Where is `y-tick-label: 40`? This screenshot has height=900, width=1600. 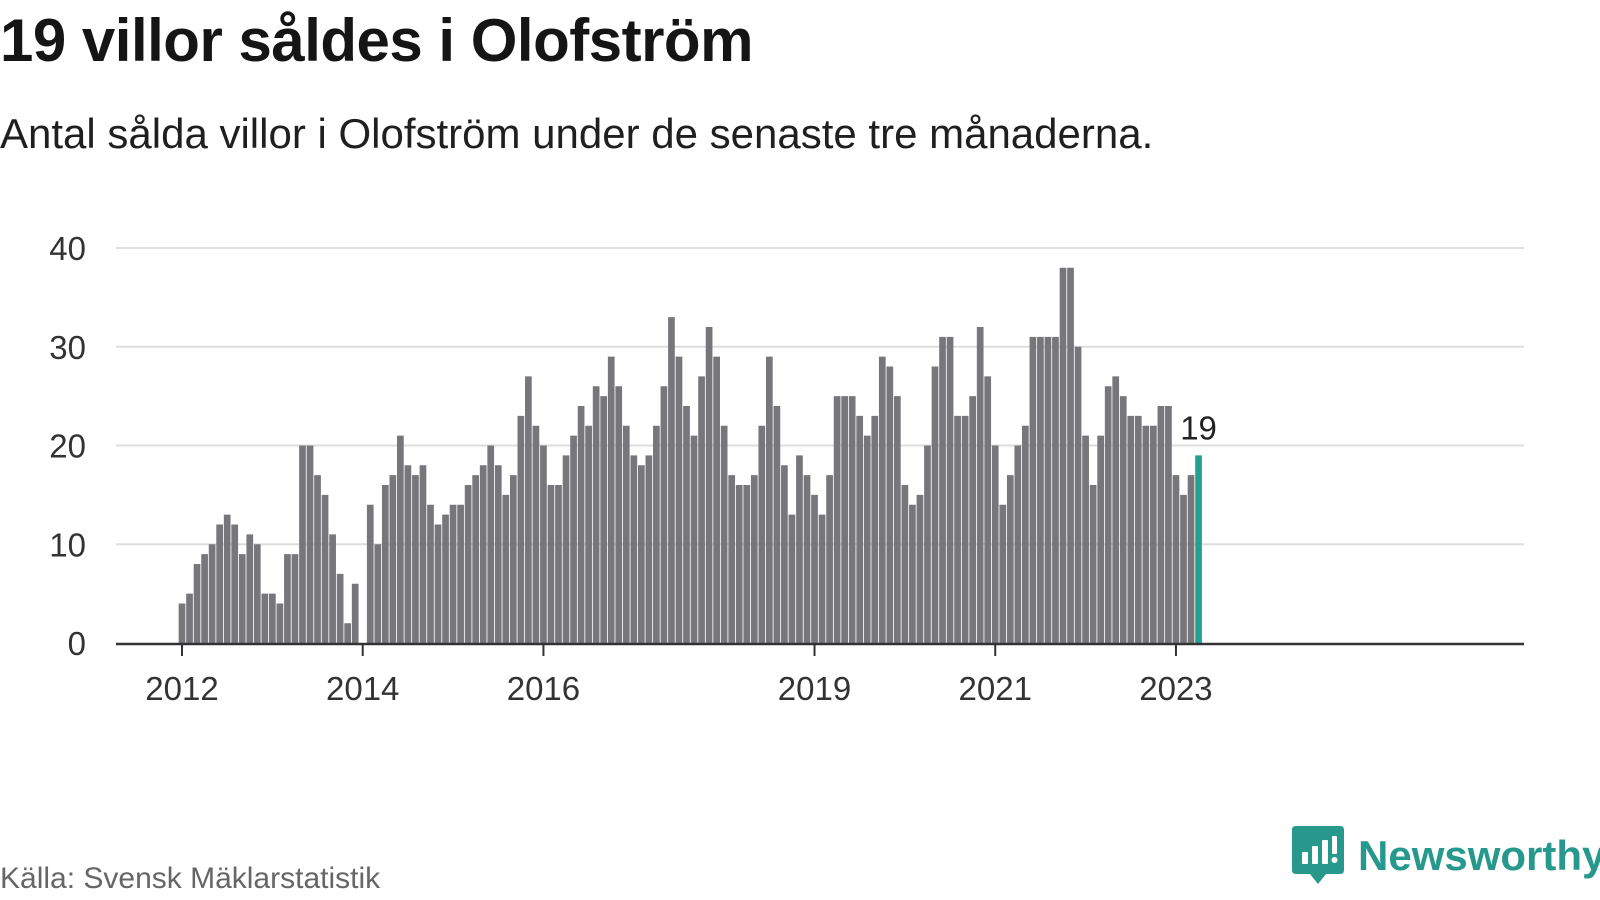
y-tick-label: 40 is located at coordinates (67, 248).